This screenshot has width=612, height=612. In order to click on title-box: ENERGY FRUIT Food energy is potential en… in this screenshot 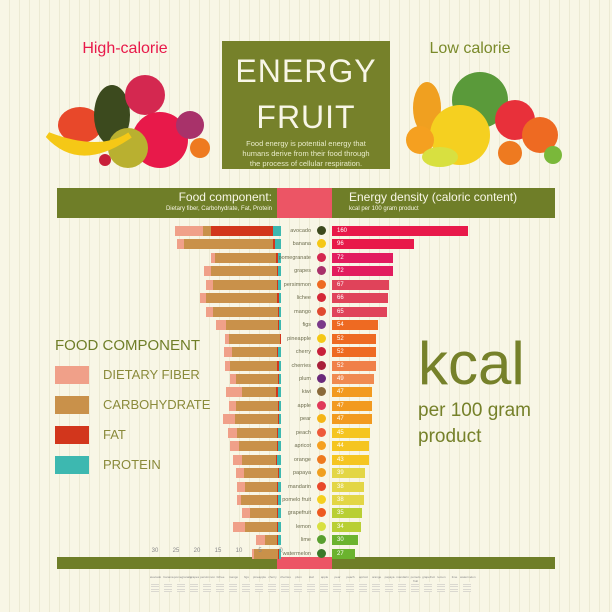, I will do `click(306, 105)`.